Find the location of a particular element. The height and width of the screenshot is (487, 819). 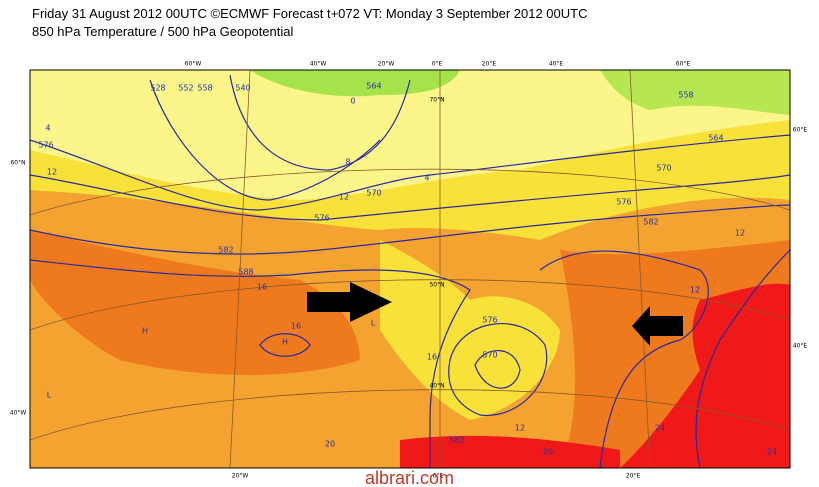

watermark: albrari.com is located at coordinates (409, 477).